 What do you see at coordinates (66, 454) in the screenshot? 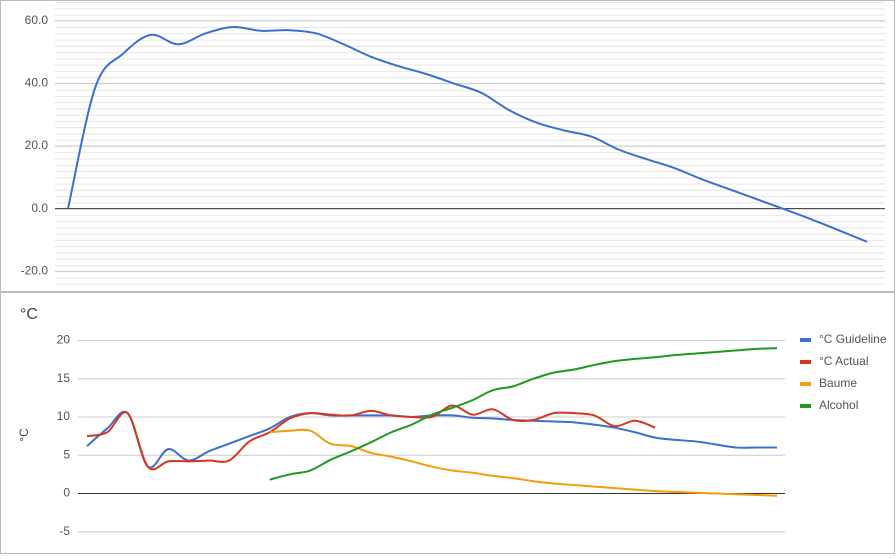
I see `y-tick-label: 5` at bounding box center [66, 454].